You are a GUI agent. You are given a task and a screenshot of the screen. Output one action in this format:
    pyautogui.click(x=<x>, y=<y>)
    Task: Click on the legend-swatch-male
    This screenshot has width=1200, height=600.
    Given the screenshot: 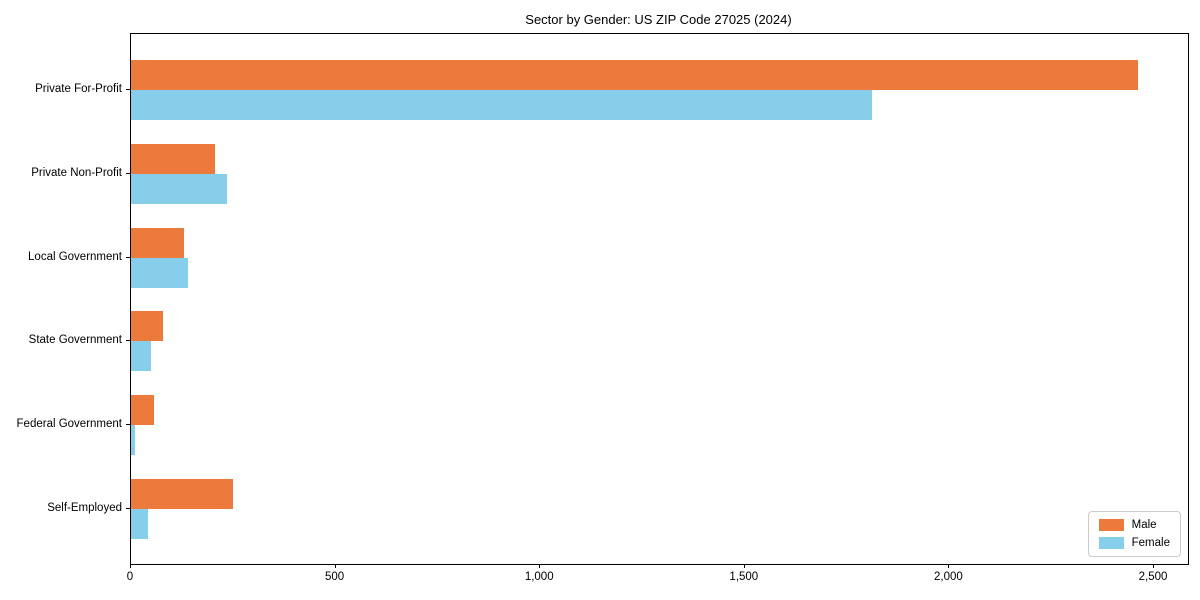 What is the action you would take?
    pyautogui.click(x=1111, y=525)
    